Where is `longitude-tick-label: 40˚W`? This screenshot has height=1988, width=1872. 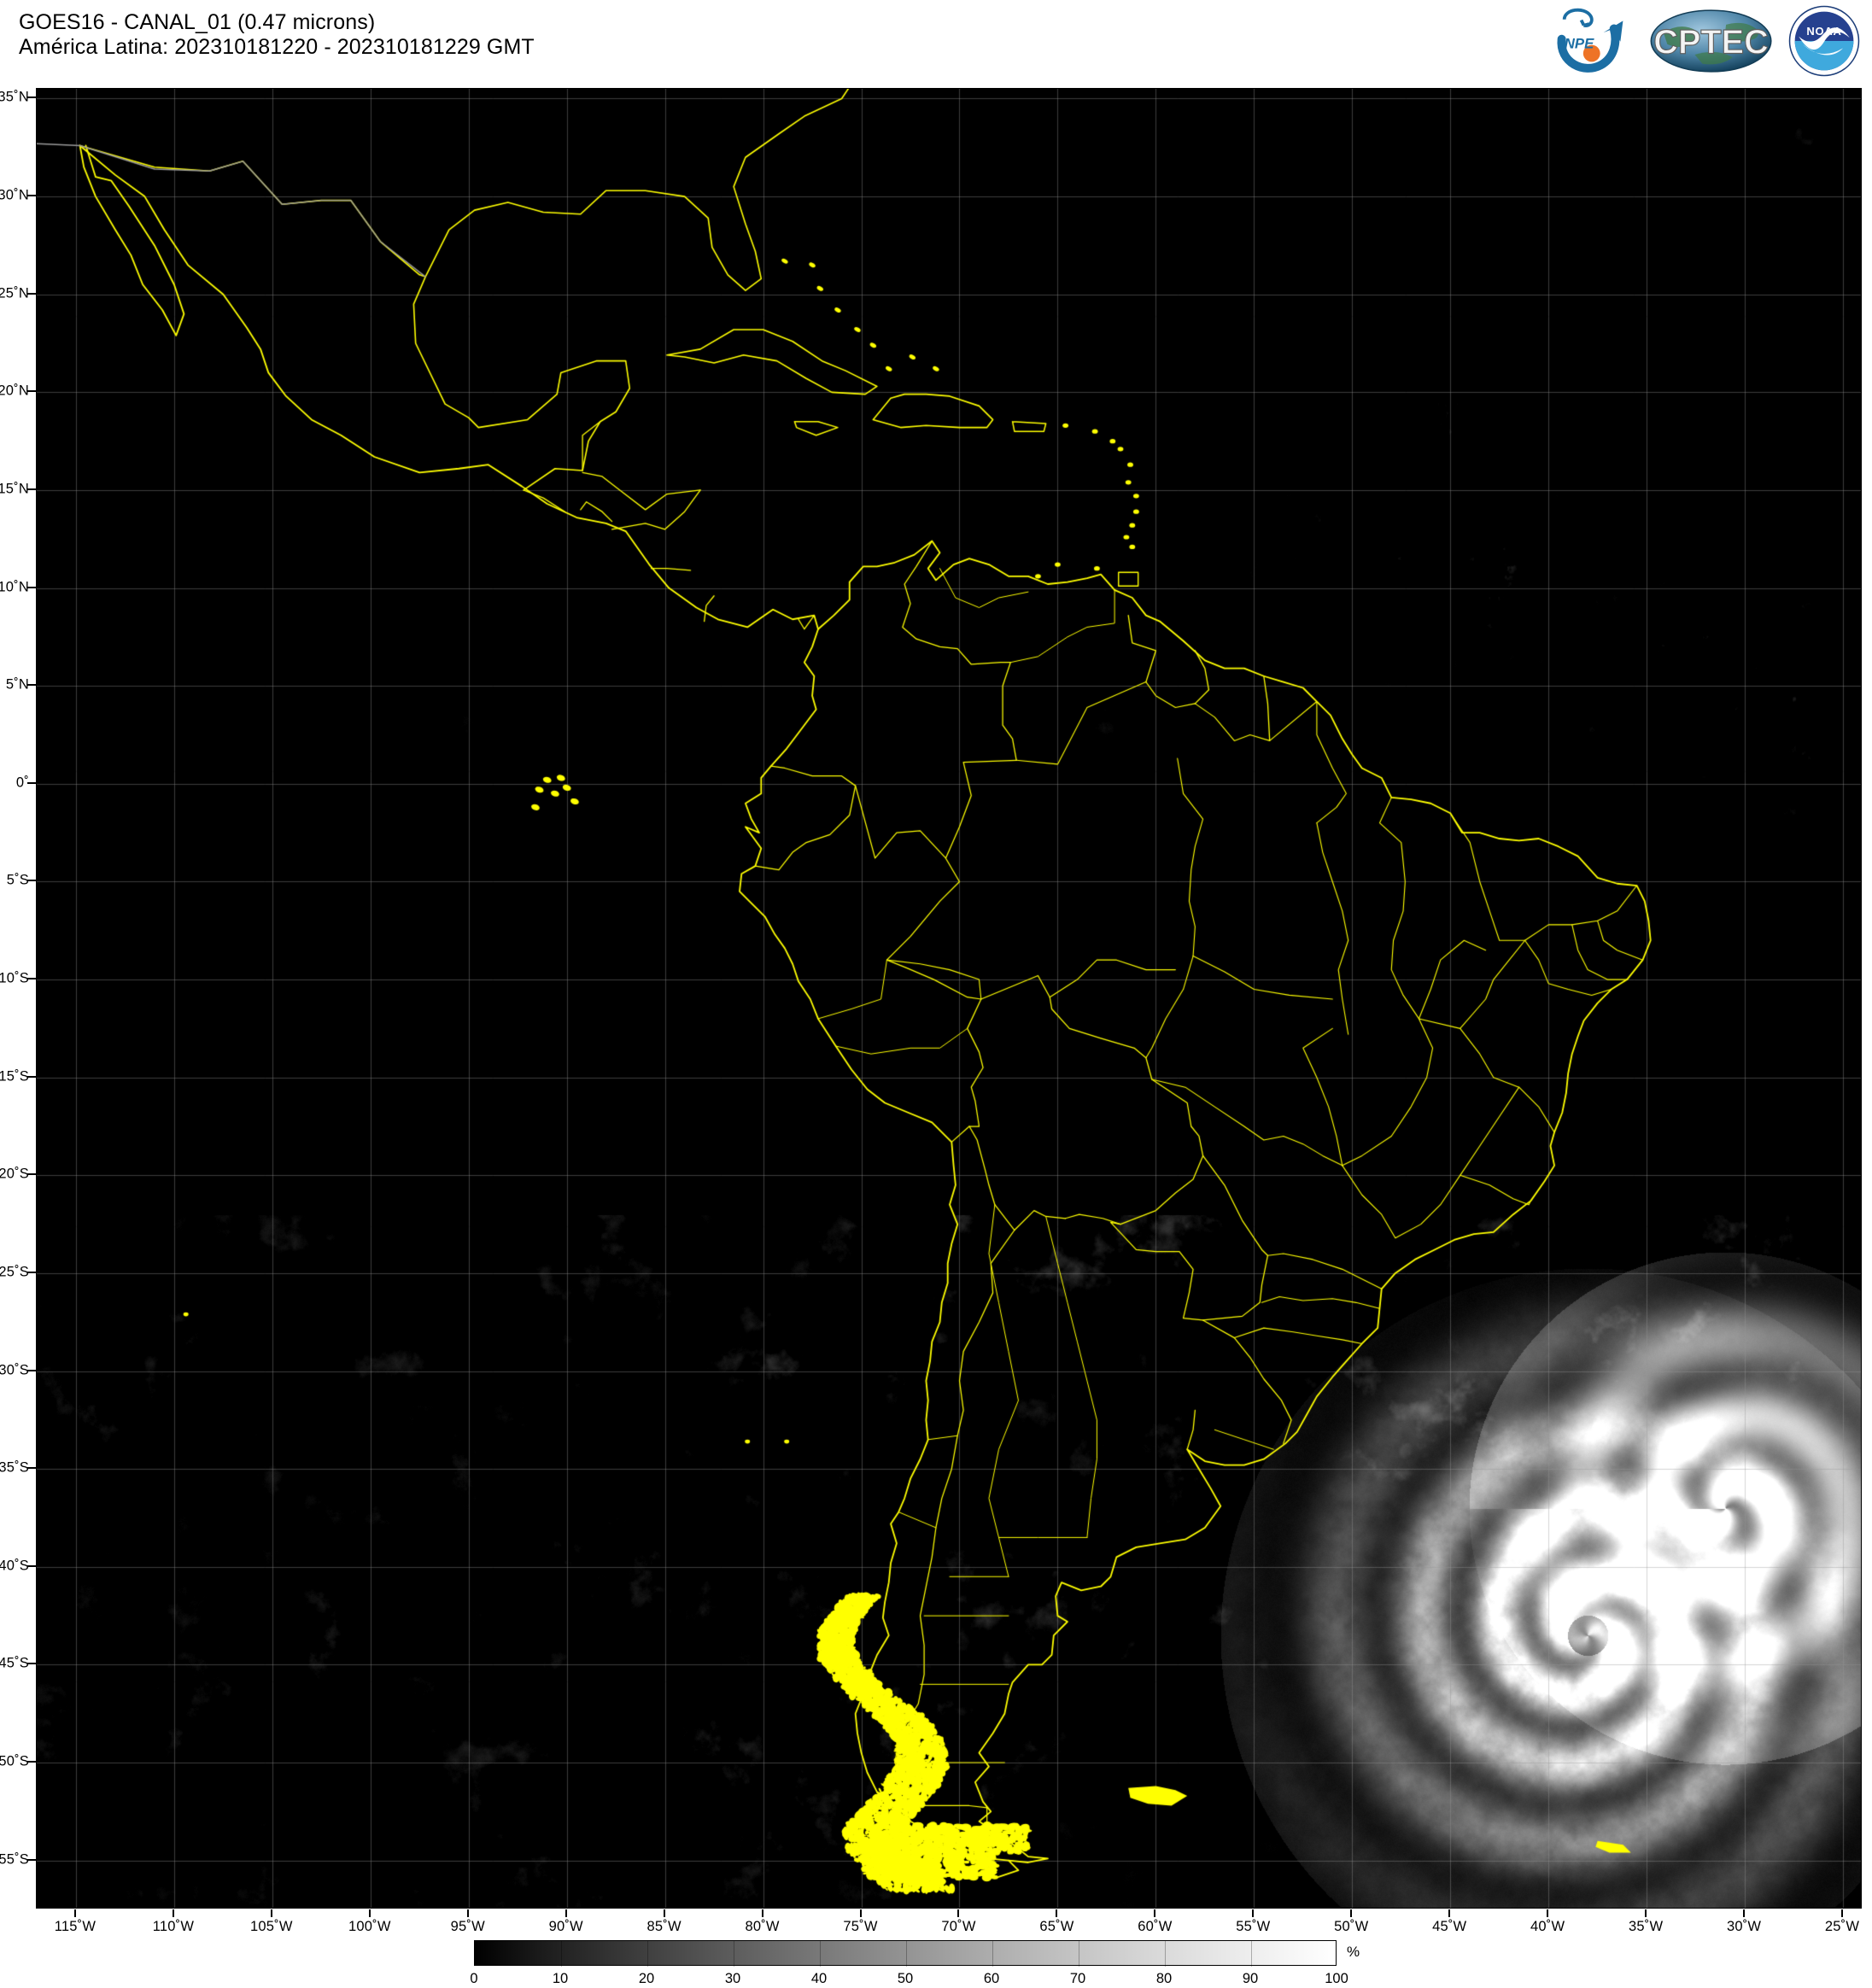 longitude-tick-label: 40˚W is located at coordinates (1547, 1926).